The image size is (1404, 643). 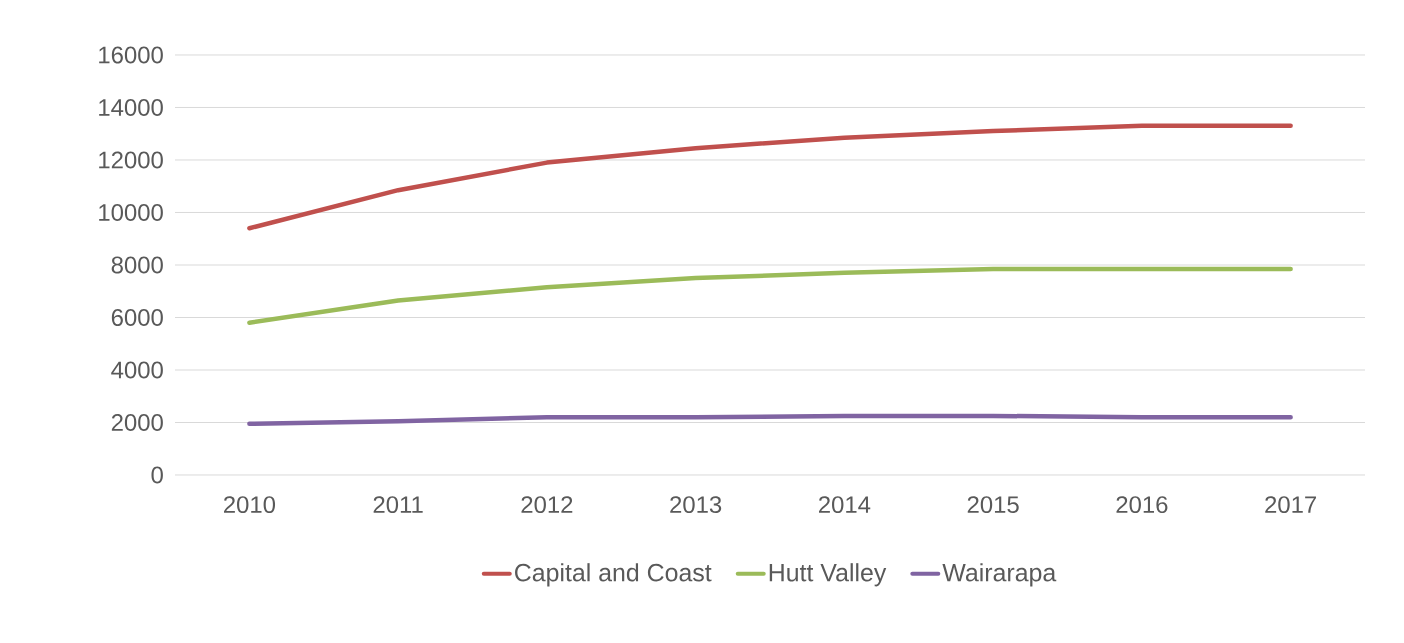 What do you see at coordinates (137, 265) in the screenshot?
I see `y-tick-label: 8000` at bounding box center [137, 265].